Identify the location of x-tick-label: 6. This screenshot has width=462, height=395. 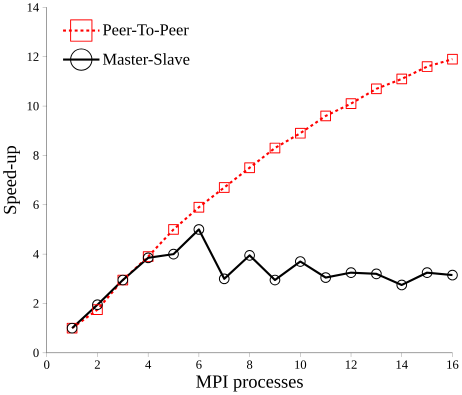
(199, 364).